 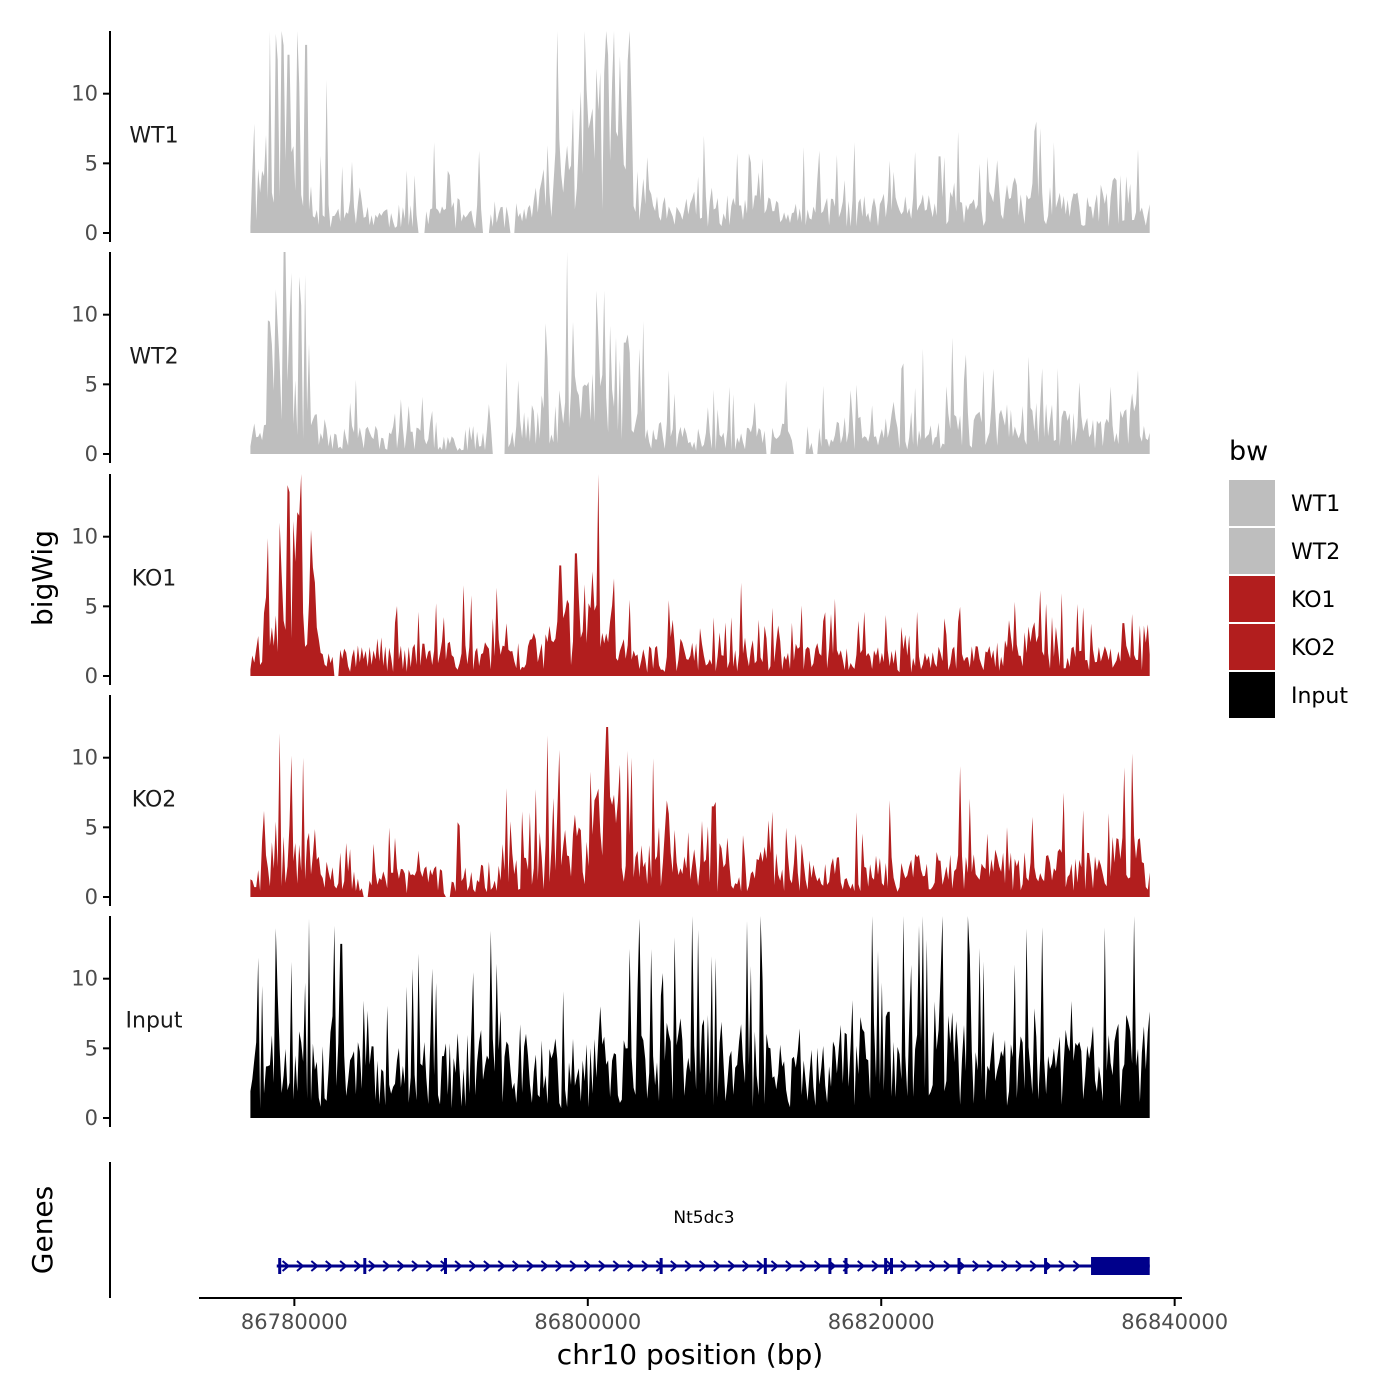 What do you see at coordinates (1313, 600) in the screenshot?
I see `legend-label: KO1` at bounding box center [1313, 600].